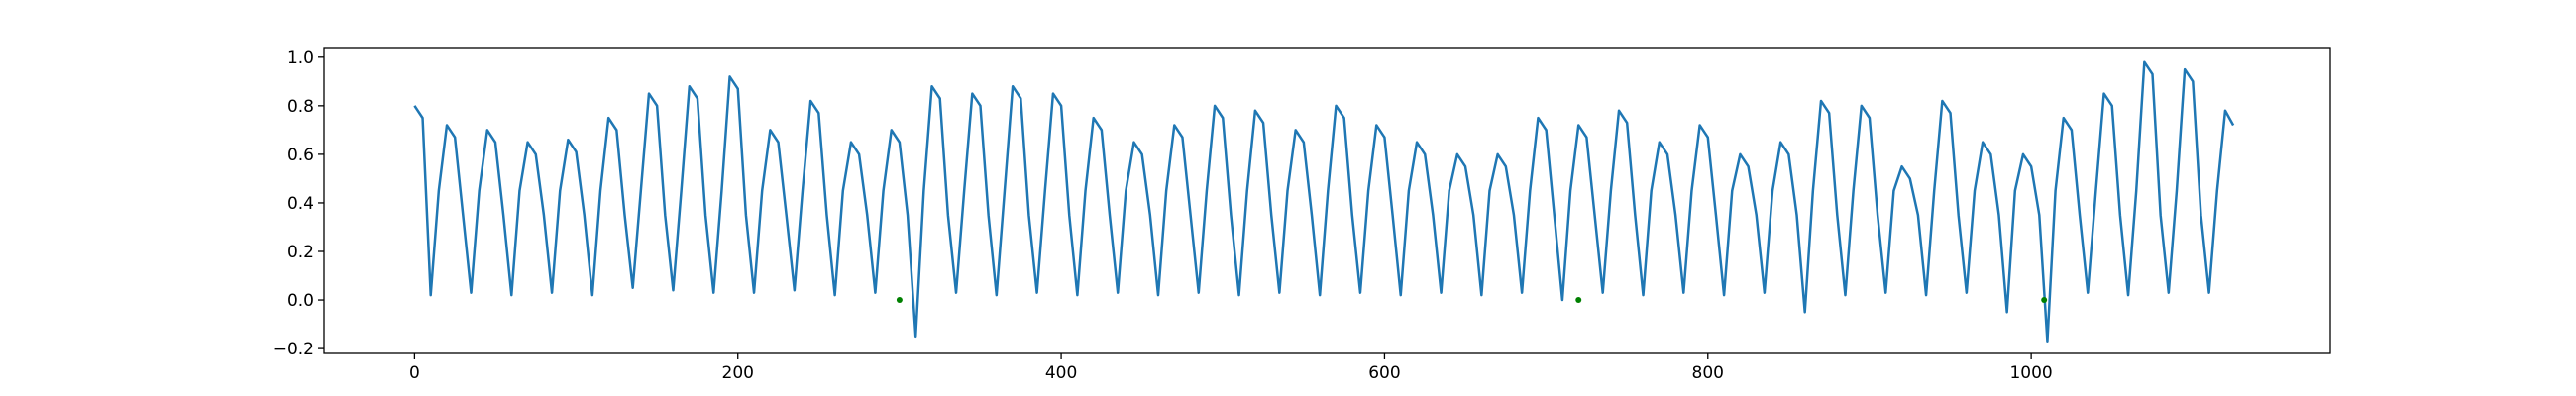 Image resolution: width=2576 pixels, height=396 pixels. Describe the element at coordinates (1384, 373) in the screenshot. I see `x-tick-label: 600` at that location.